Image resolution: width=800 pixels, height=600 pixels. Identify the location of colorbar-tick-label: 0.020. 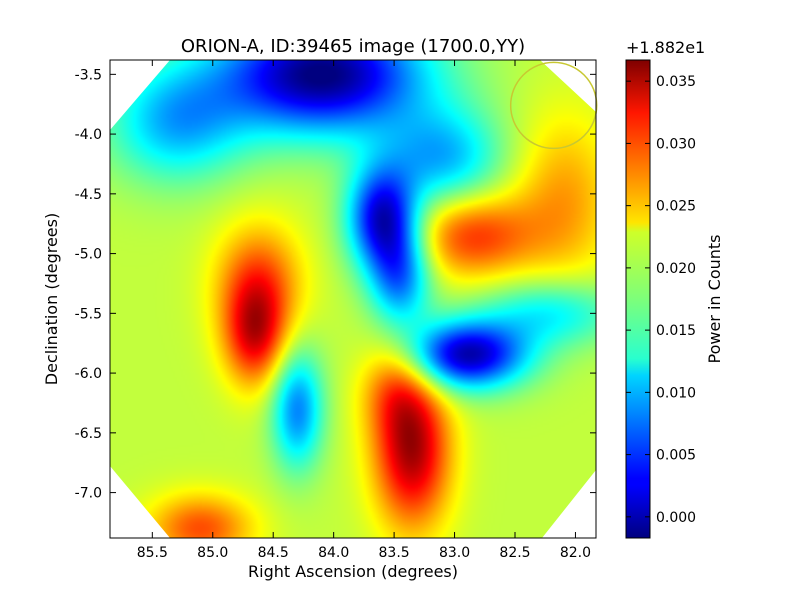
(676, 269).